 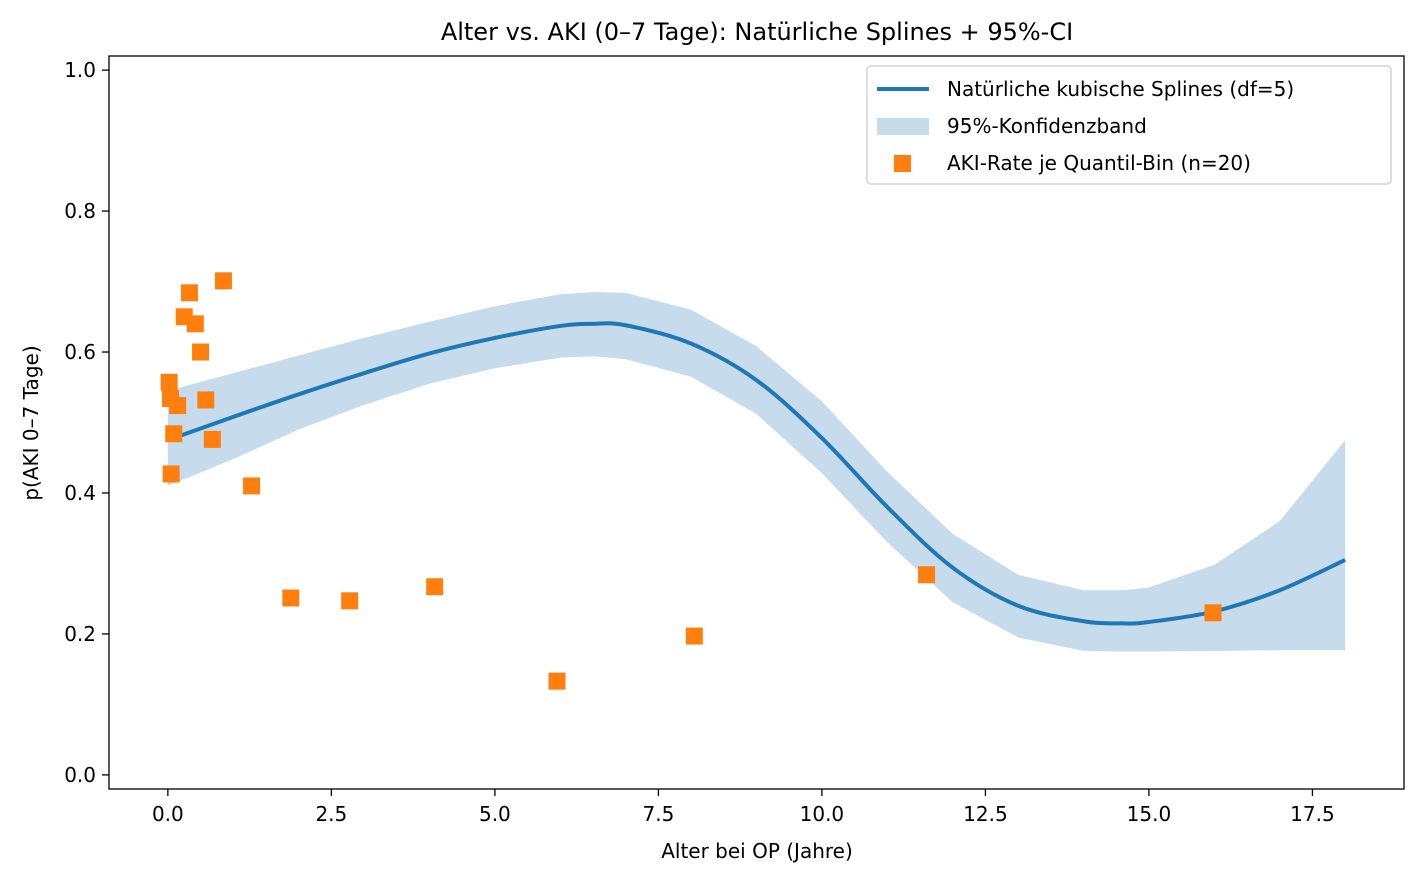 What do you see at coordinates (80, 775) in the screenshot?
I see `y-tick-label: 0.0` at bounding box center [80, 775].